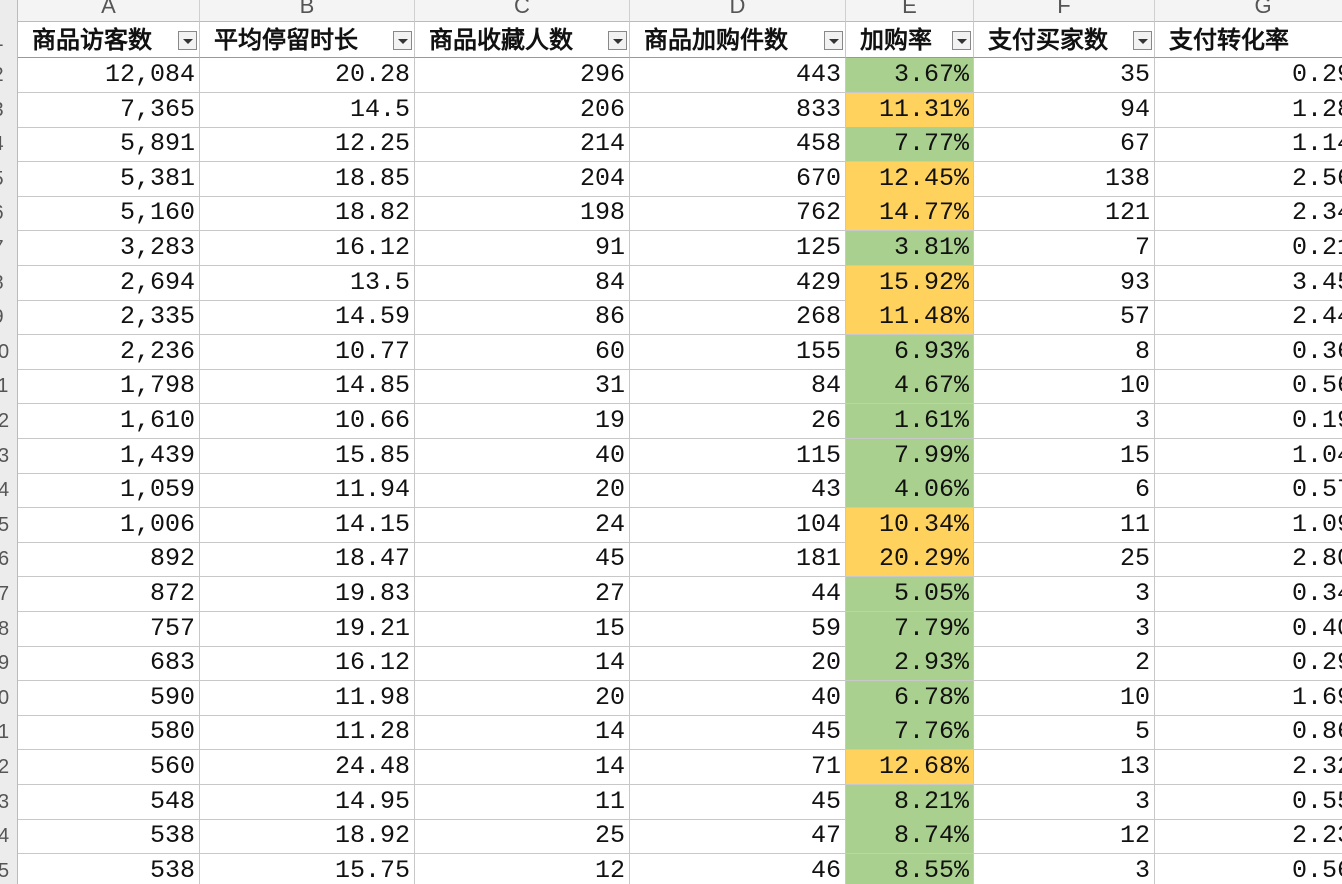 This screenshot has height=884, width=1342. What do you see at coordinates (5, 351) in the screenshot?
I see `row-number: 10` at bounding box center [5, 351].